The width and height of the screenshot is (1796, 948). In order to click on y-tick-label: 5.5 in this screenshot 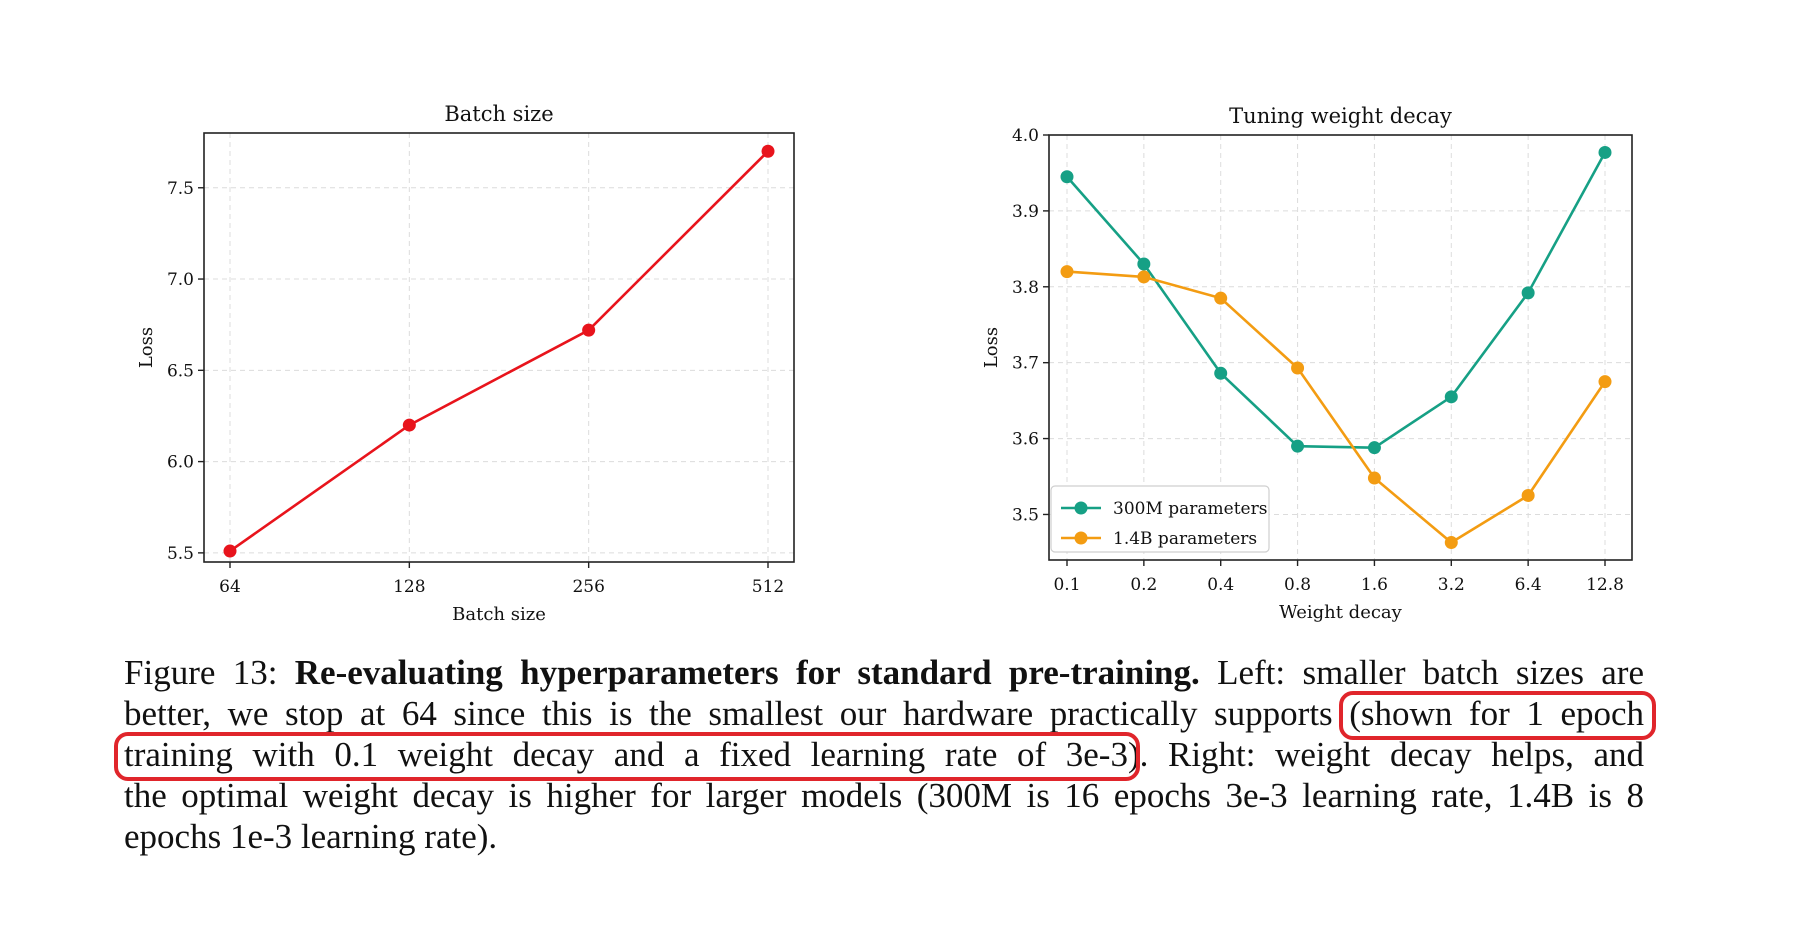, I will do `click(180, 554)`.